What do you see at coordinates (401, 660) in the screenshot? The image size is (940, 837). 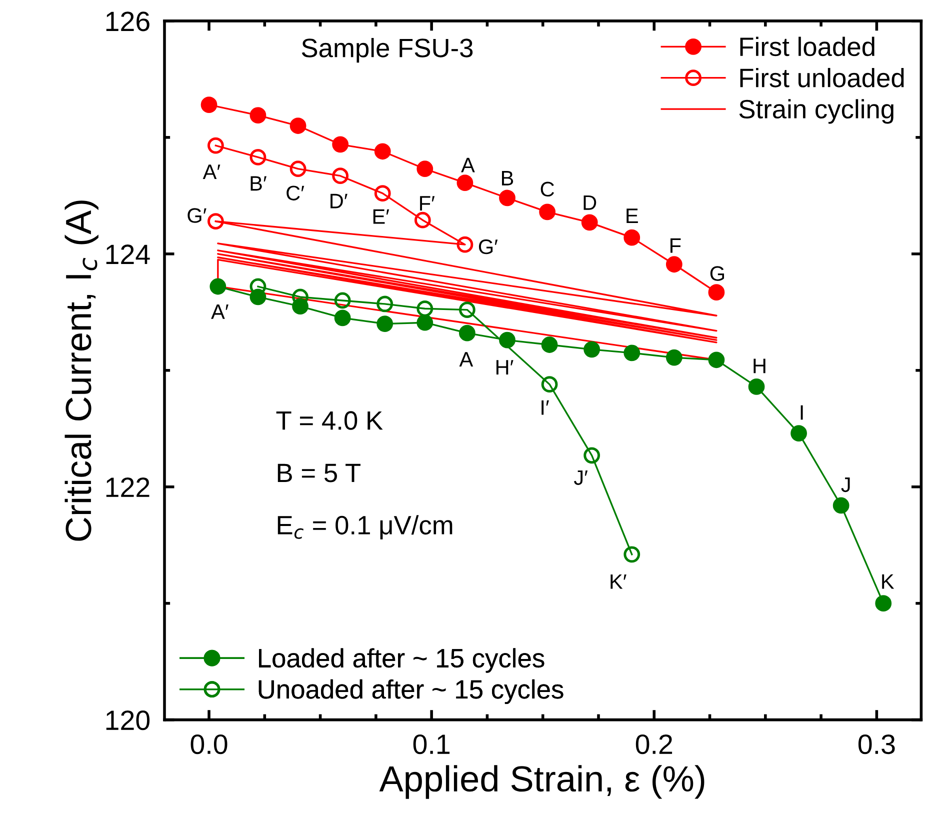 I see `legend-label: Loaded after ~ 15 cycles` at bounding box center [401, 660].